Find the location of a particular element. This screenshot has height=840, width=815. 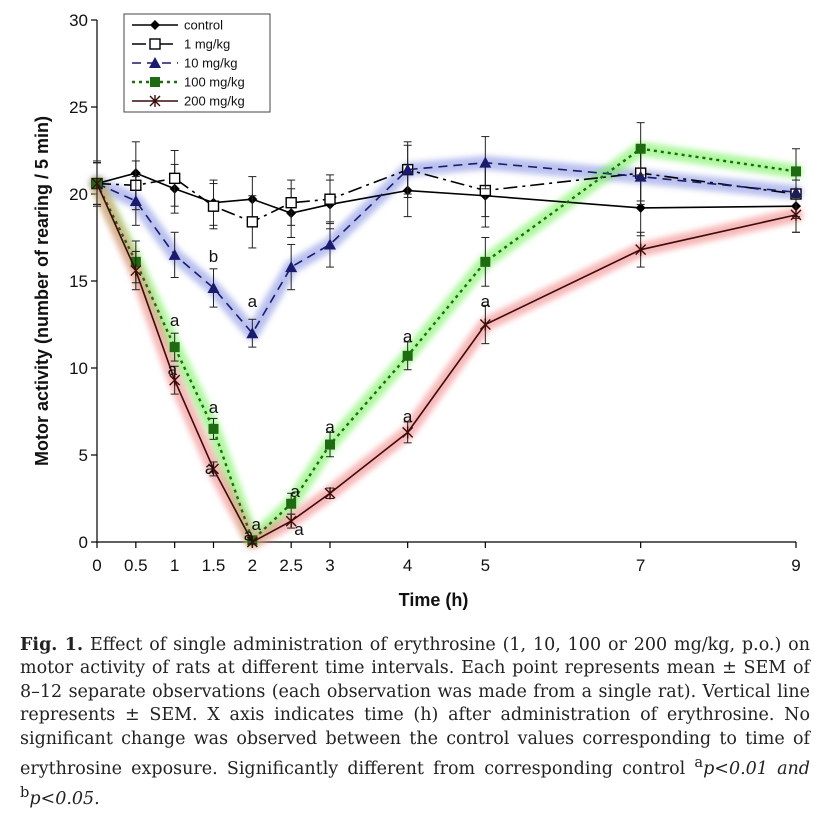

x-tick-label: 3 is located at coordinates (329, 565).